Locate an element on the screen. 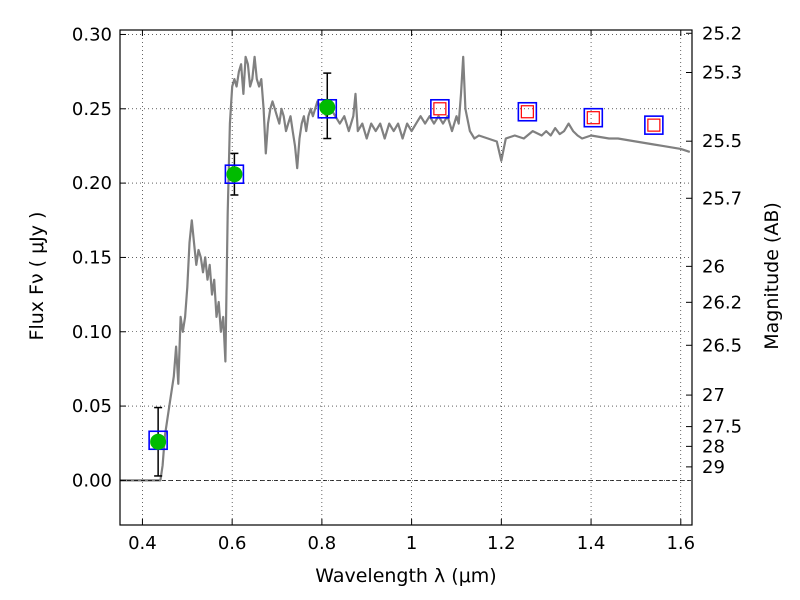 This screenshot has height=600, width=800. y2-tick-label: 25.3 is located at coordinates (722, 73).